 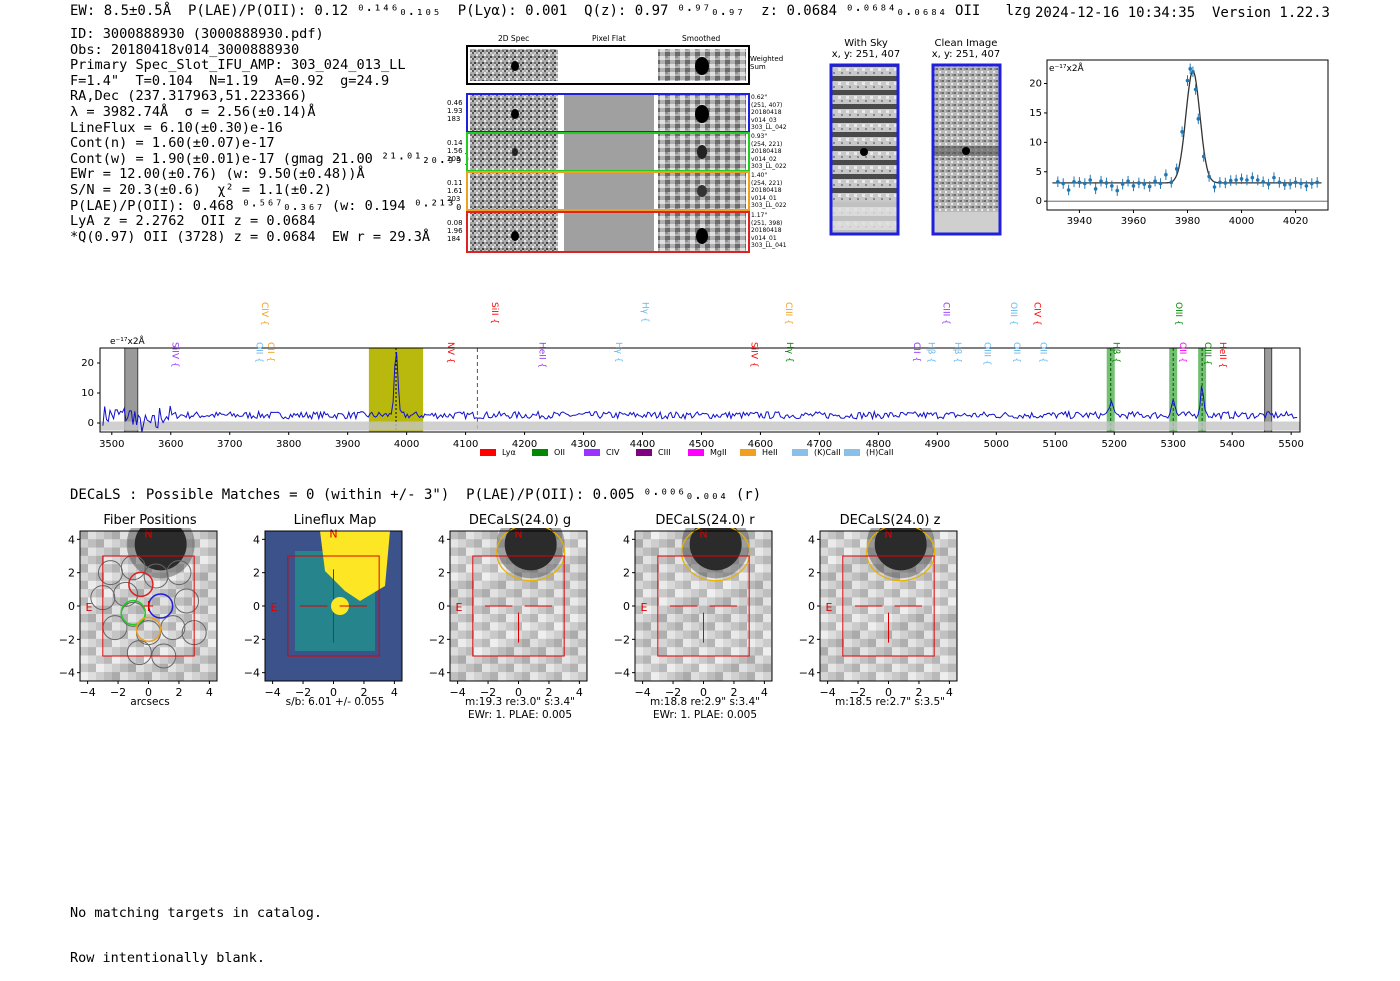 I want to click on aperture-ellipse, so click(x=901, y=555).